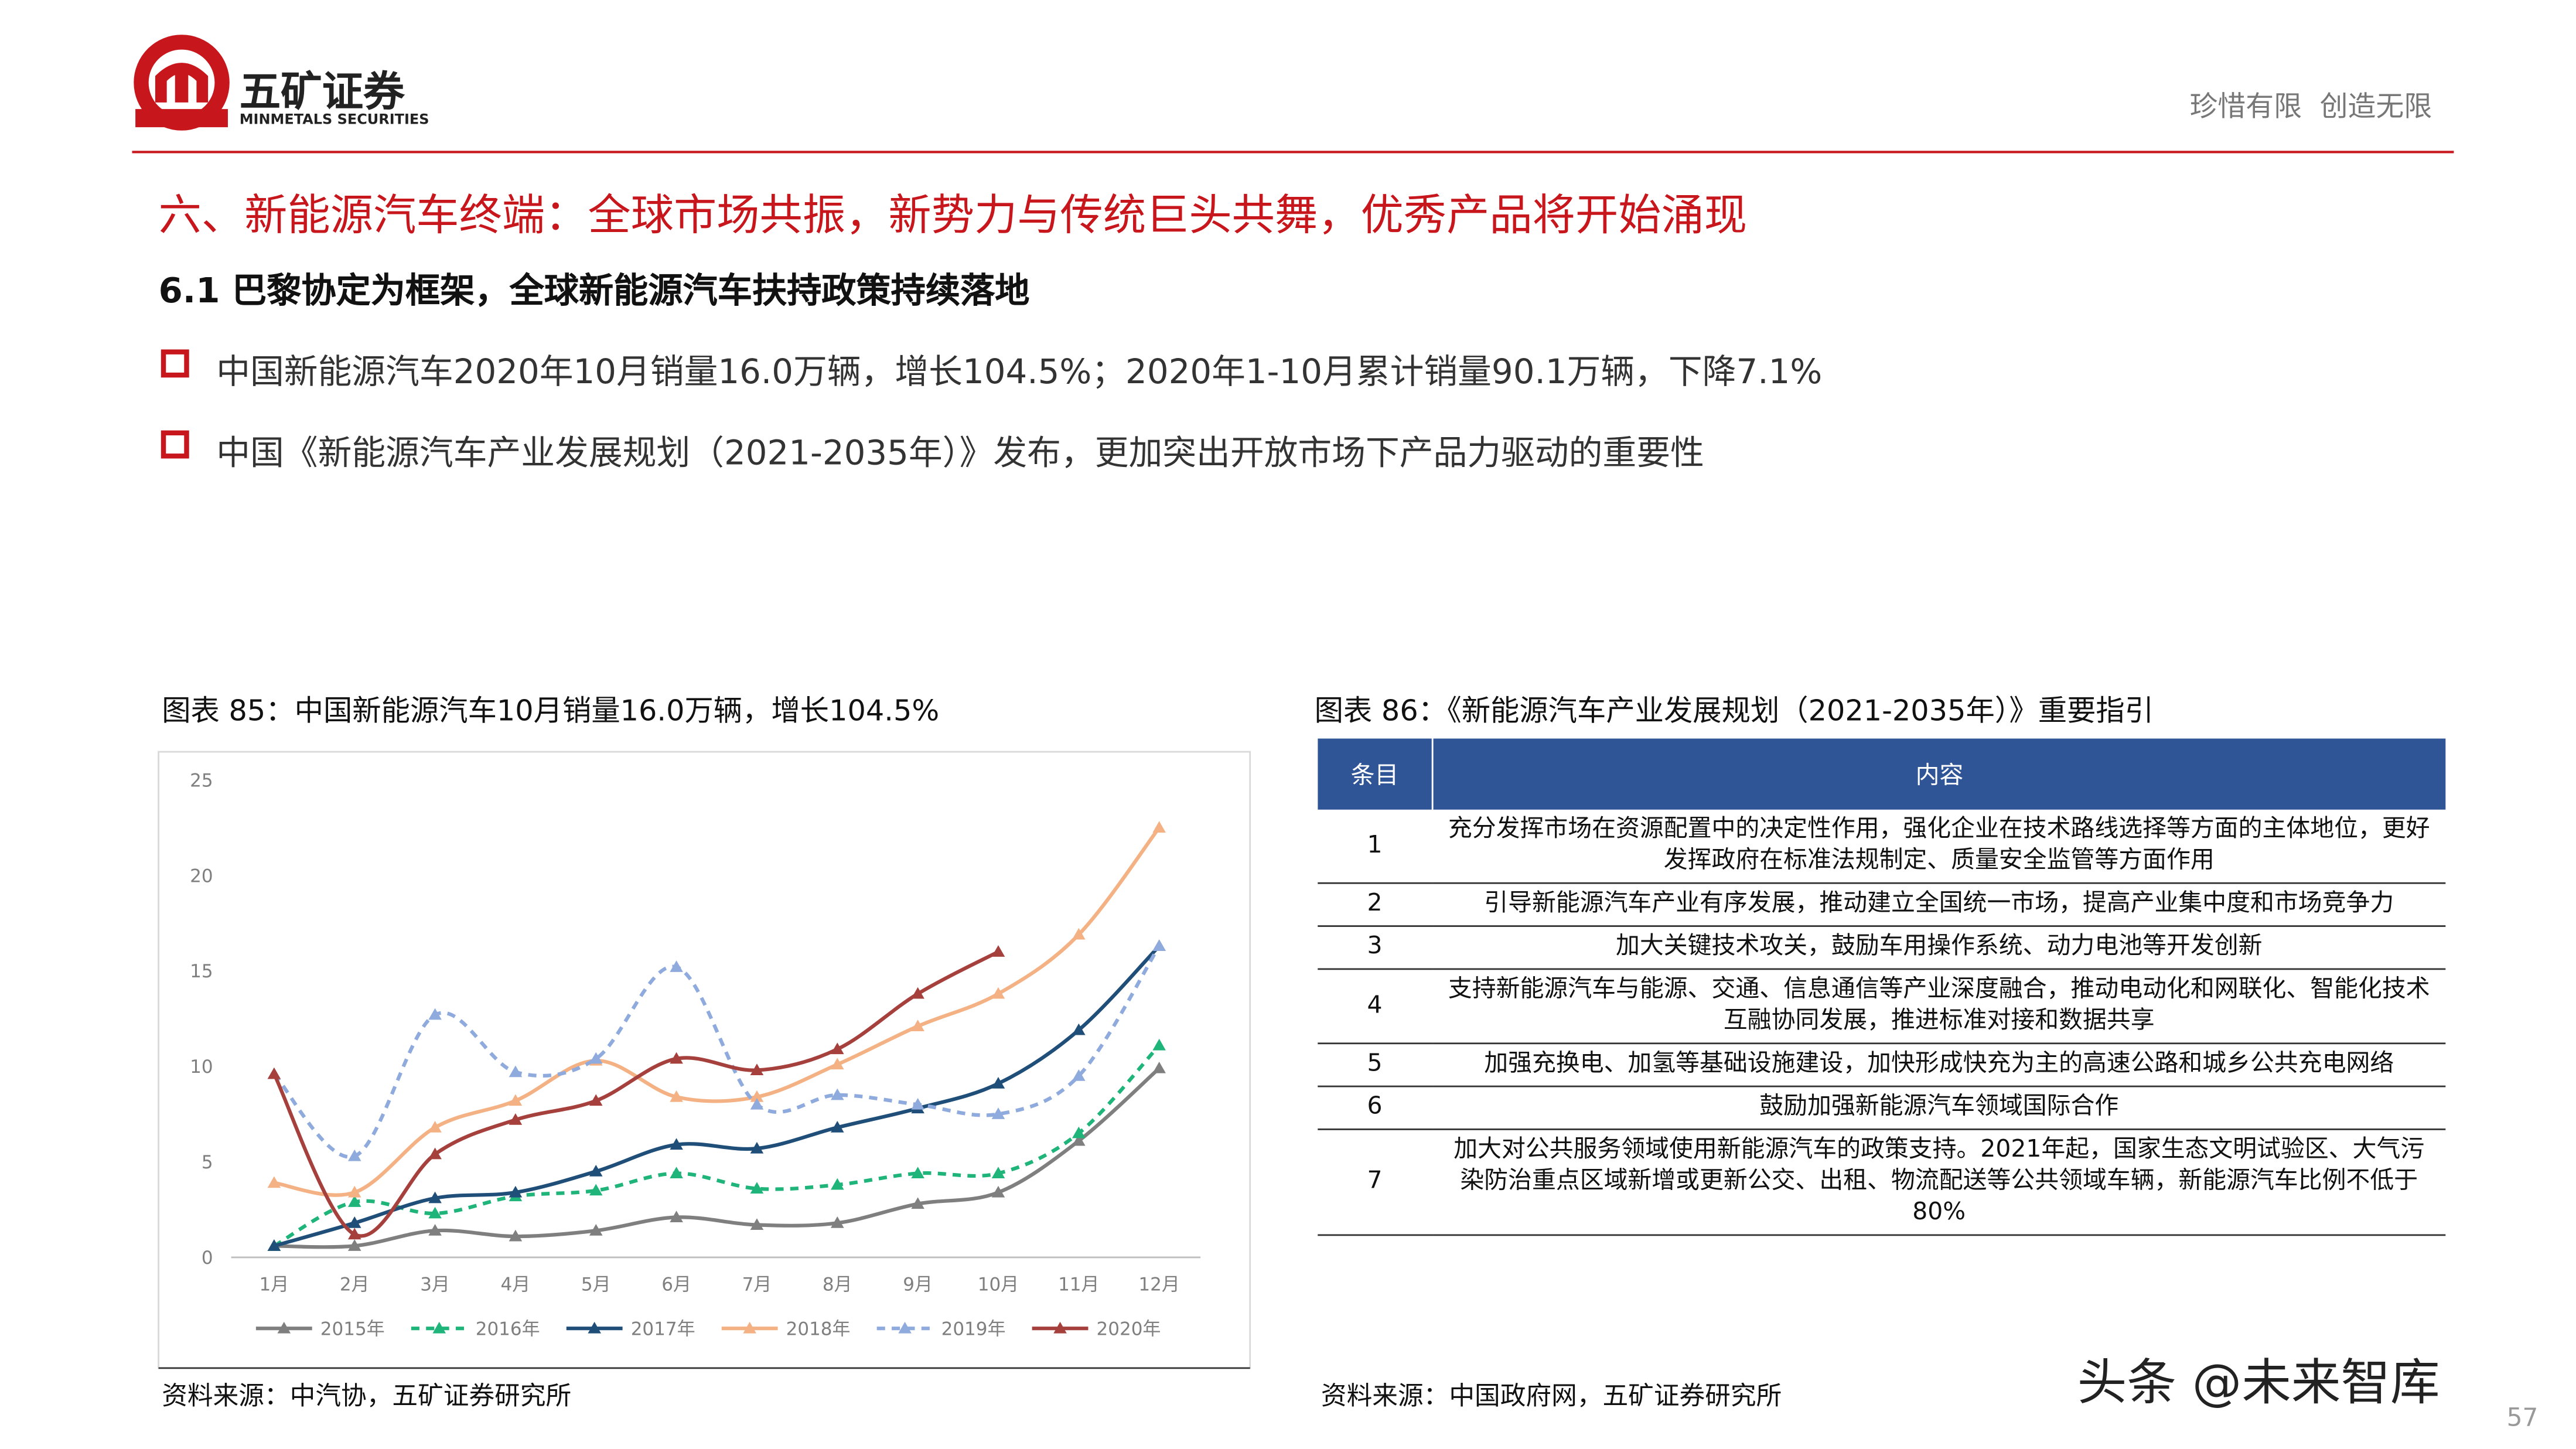 This screenshot has width=2576, height=1449. What do you see at coordinates (1375, 948) in the screenshot?
I see `table-cell: 3` at bounding box center [1375, 948].